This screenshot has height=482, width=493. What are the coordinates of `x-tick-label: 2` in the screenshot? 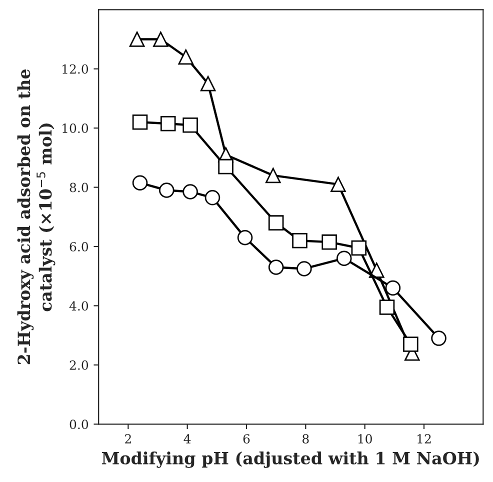 It's located at (128, 439).